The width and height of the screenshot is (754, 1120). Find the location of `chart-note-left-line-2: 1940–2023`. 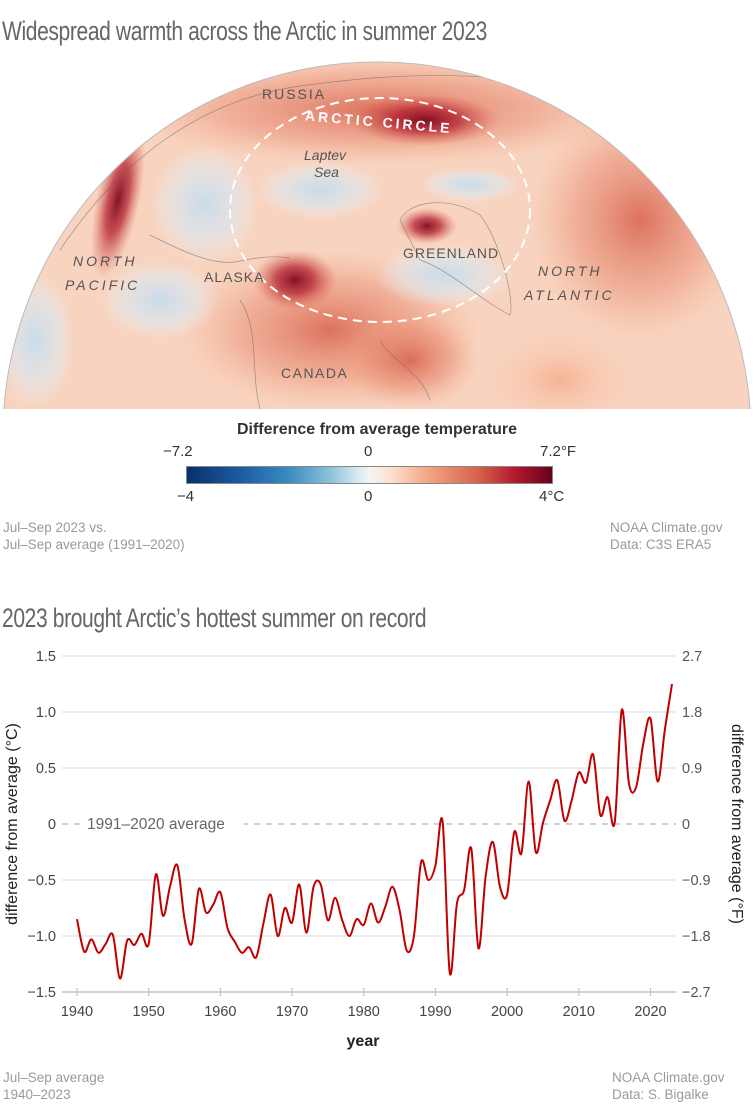

chart-note-left-line-2: 1940–2023 is located at coordinates (37, 1094).